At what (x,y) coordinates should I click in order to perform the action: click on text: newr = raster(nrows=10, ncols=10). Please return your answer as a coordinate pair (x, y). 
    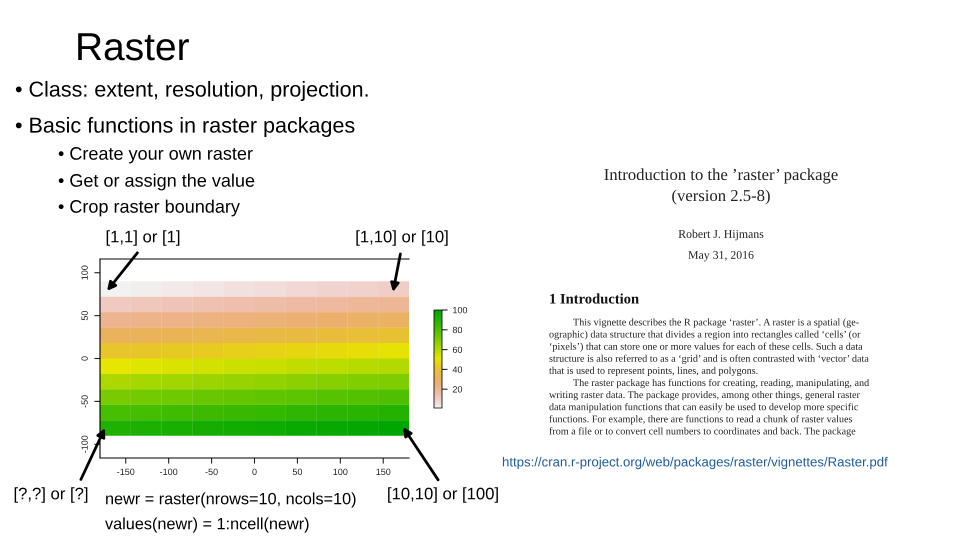
    Looking at the image, I should click on (231, 500).